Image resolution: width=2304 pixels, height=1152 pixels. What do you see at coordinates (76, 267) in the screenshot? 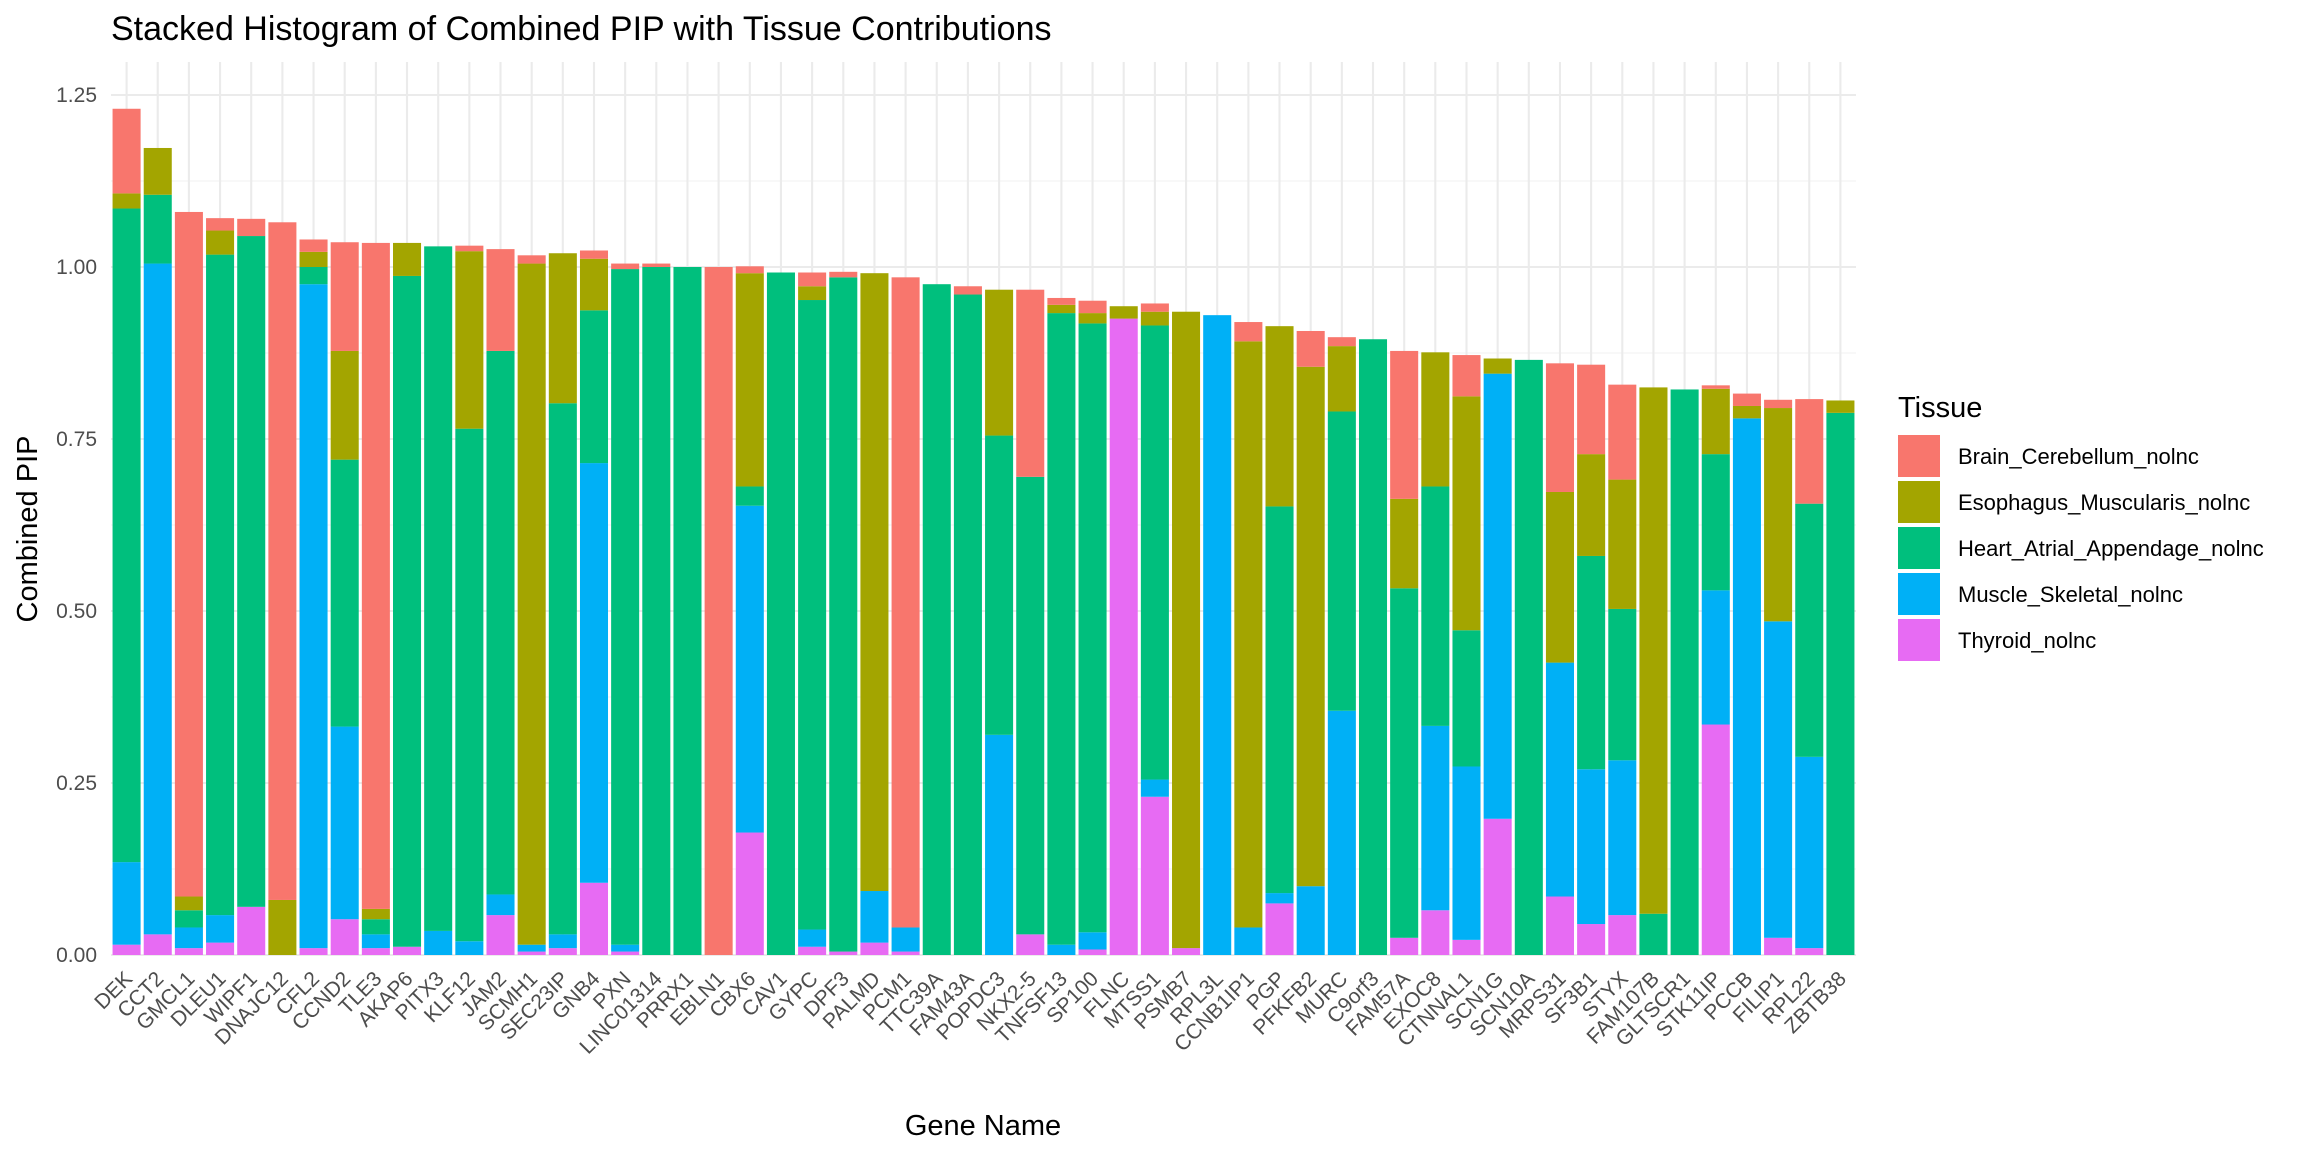
I see `y-tick-label: 1.00` at bounding box center [76, 267].